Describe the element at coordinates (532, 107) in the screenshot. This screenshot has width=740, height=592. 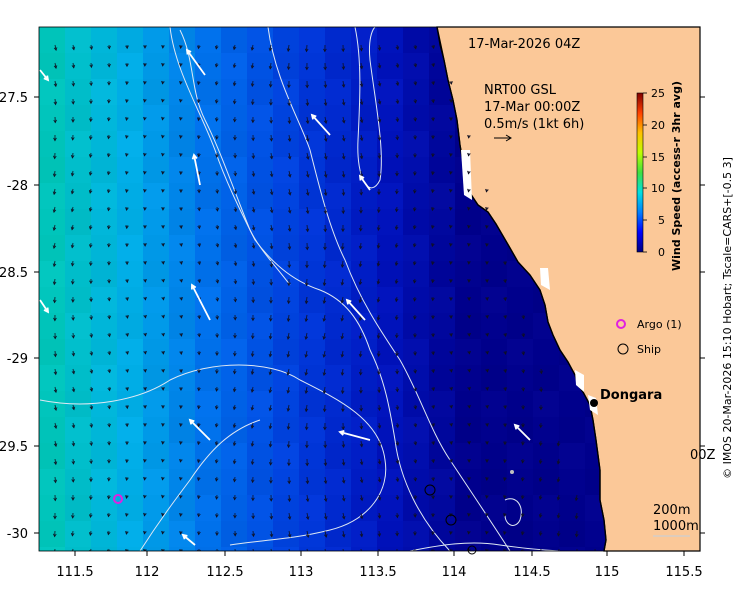
I see `product-time: 17-Mar 00:00Z` at that location.